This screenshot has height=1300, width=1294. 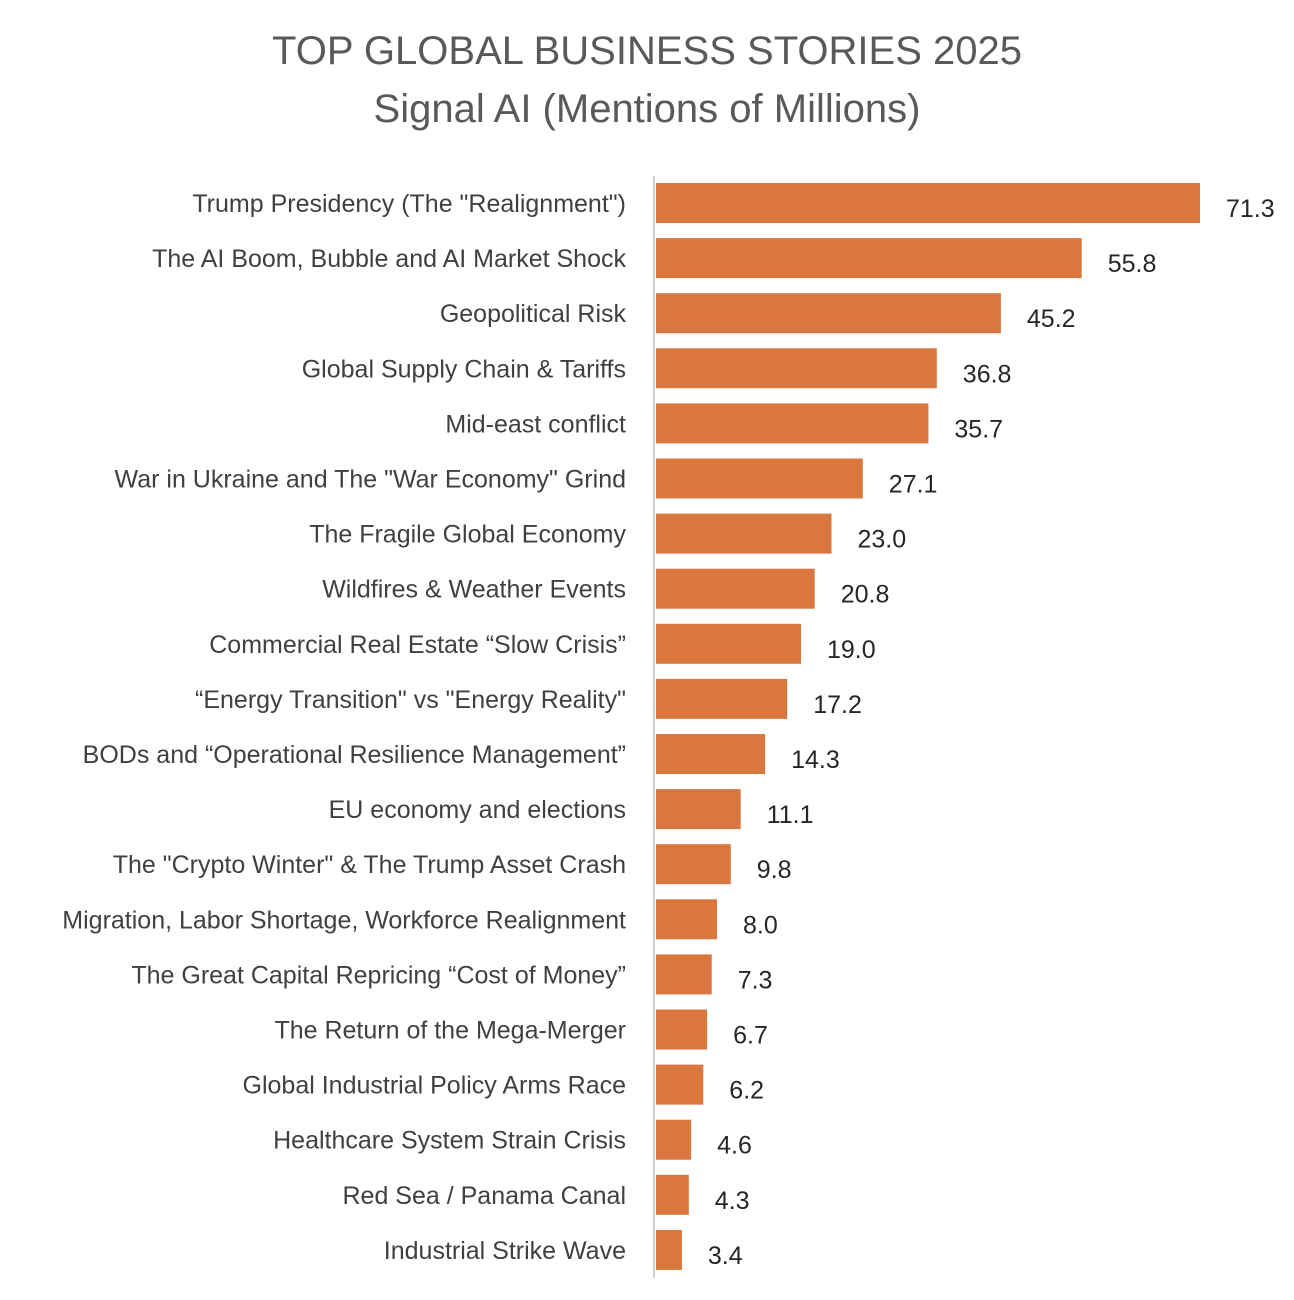 What do you see at coordinates (477, 810) in the screenshot?
I see `category-label-12: EU economy and elections` at bounding box center [477, 810].